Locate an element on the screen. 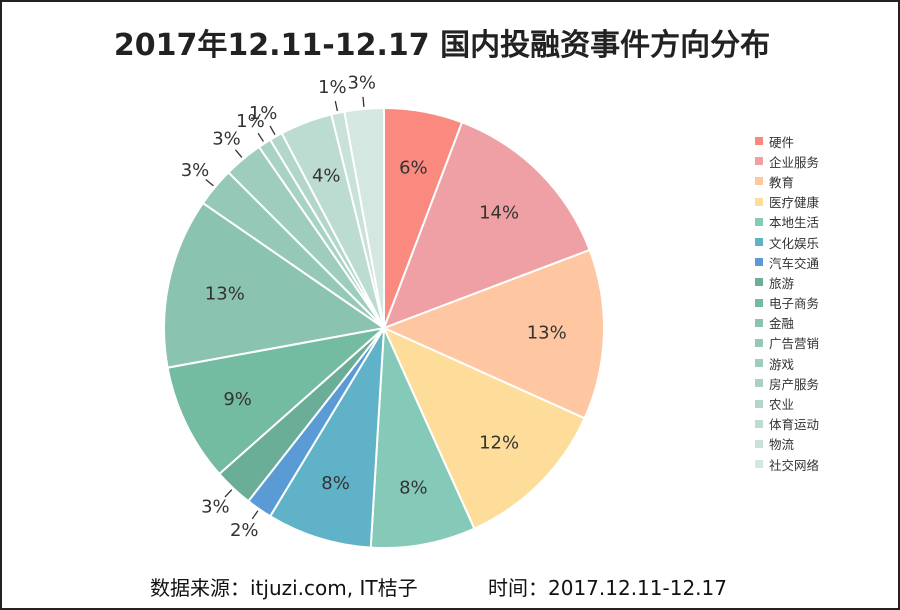 The image size is (900, 610). legend-item: 汽车交通 is located at coordinates (787, 262).